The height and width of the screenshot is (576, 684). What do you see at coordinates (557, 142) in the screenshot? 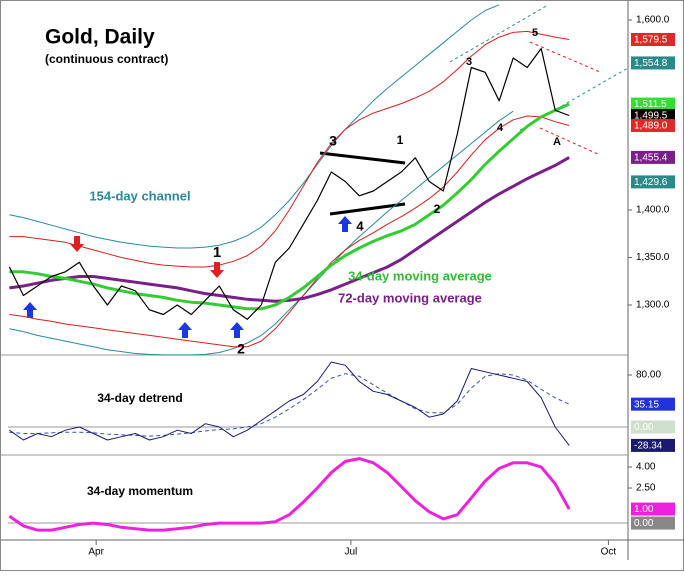
I see `annotation: A` at bounding box center [557, 142].